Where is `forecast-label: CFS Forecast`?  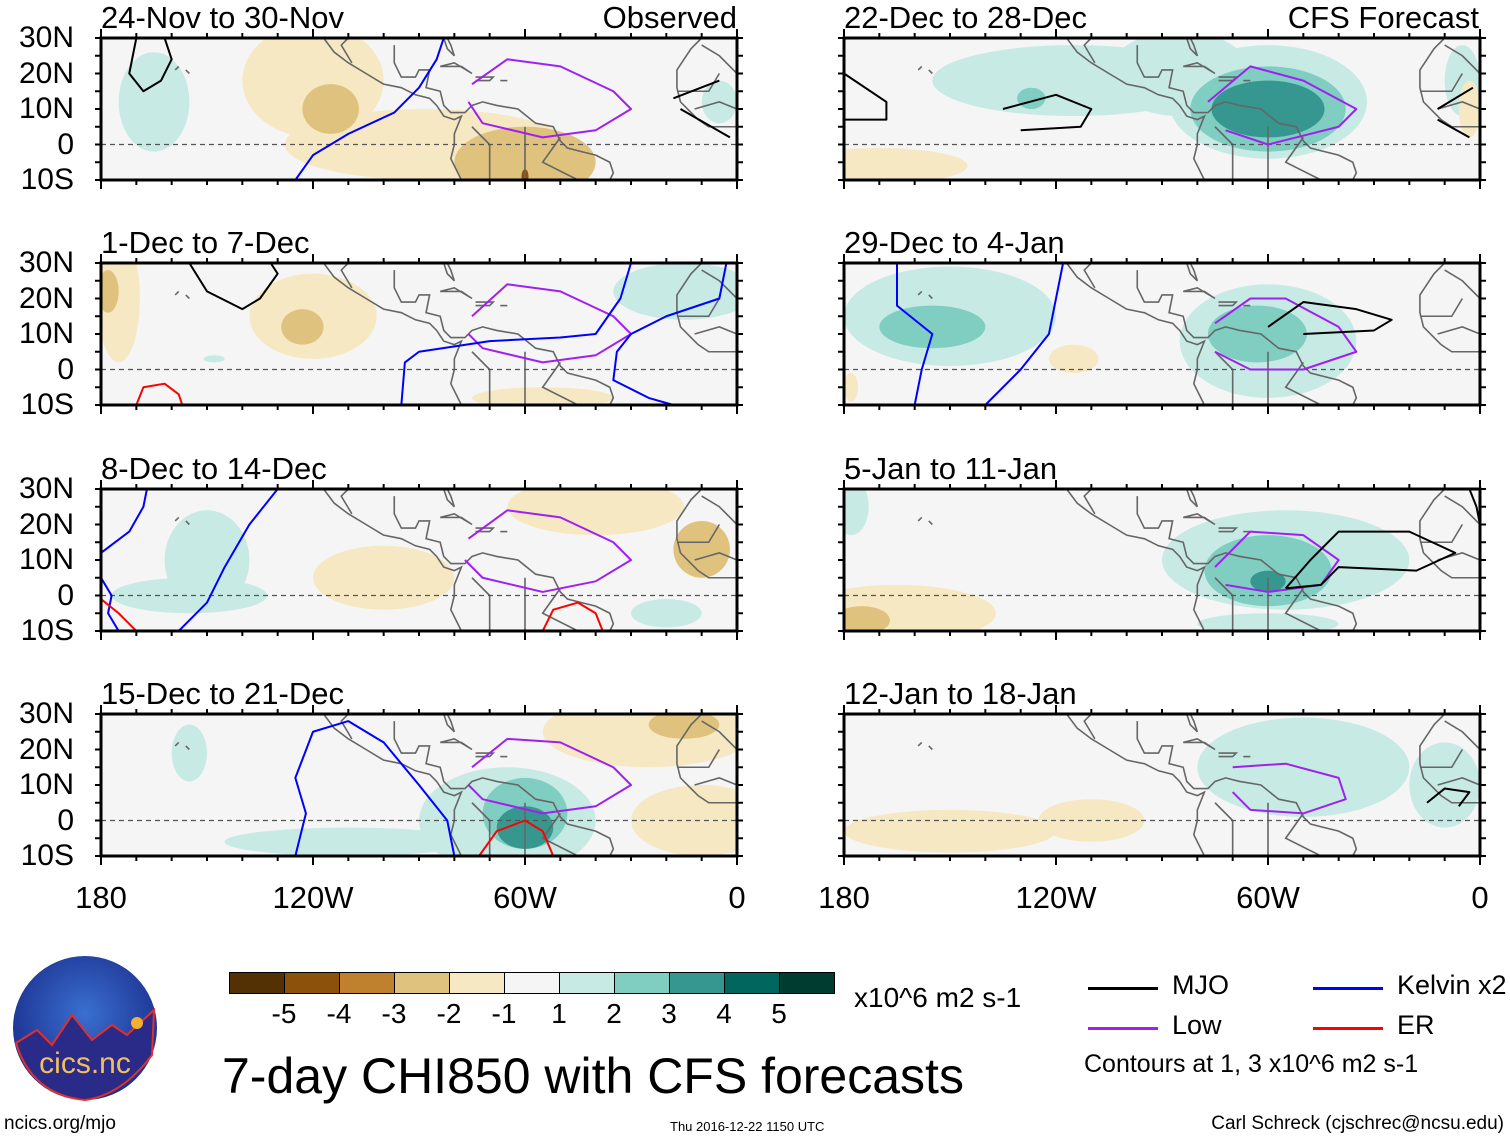
forecast-label: CFS Forecast is located at coordinates (1383, 17).